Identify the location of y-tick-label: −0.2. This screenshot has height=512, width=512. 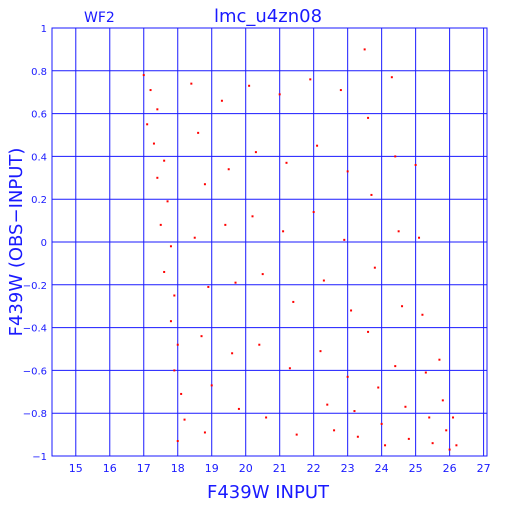
(35, 286).